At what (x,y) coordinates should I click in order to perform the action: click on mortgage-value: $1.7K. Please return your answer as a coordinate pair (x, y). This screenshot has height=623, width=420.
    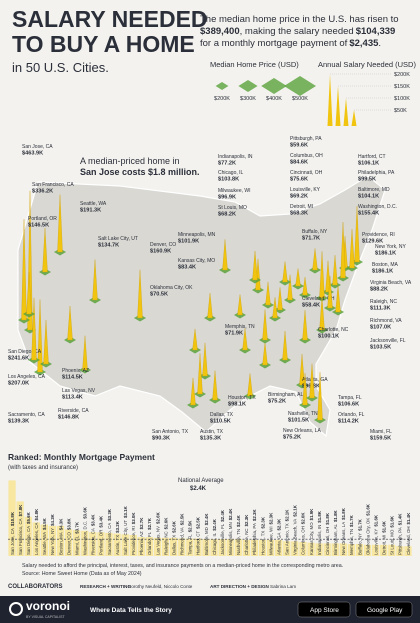
    Looking at the image, I should click on (351, 520).